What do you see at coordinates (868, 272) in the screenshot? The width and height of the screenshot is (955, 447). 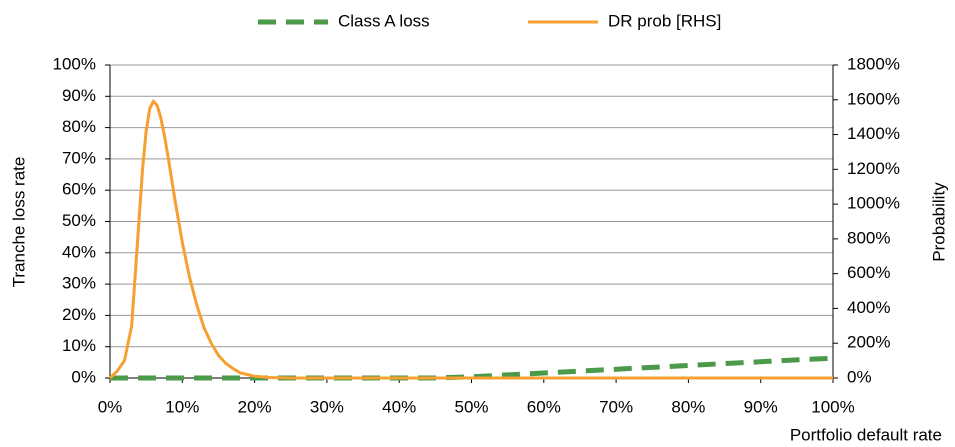 I see `y2-tick-label: 600%` at bounding box center [868, 272].